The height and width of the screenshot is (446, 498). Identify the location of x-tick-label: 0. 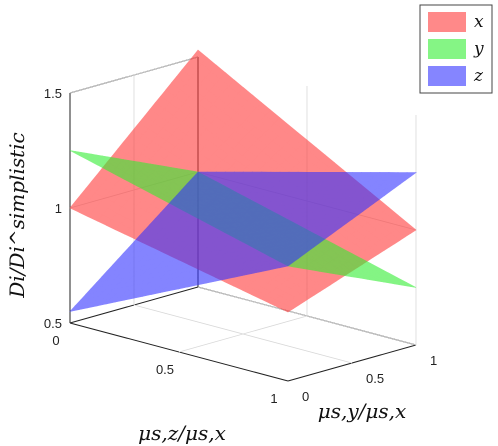
(55, 340).